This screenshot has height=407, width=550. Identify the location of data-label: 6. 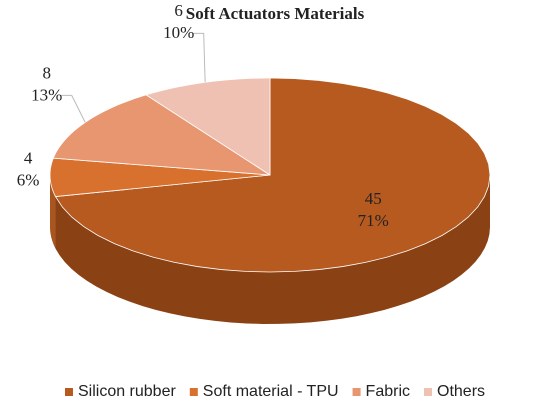
(178, 10).